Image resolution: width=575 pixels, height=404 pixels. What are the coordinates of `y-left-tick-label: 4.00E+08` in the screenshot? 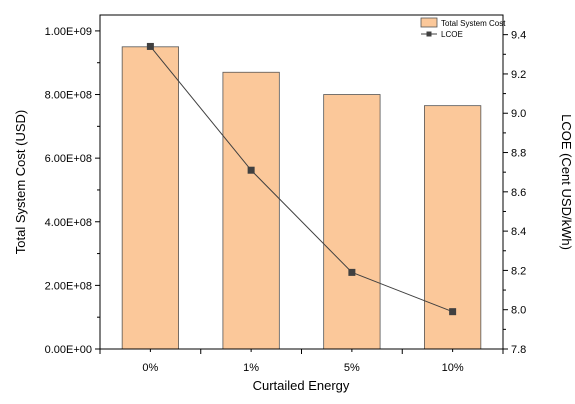 It's located at (68, 223).